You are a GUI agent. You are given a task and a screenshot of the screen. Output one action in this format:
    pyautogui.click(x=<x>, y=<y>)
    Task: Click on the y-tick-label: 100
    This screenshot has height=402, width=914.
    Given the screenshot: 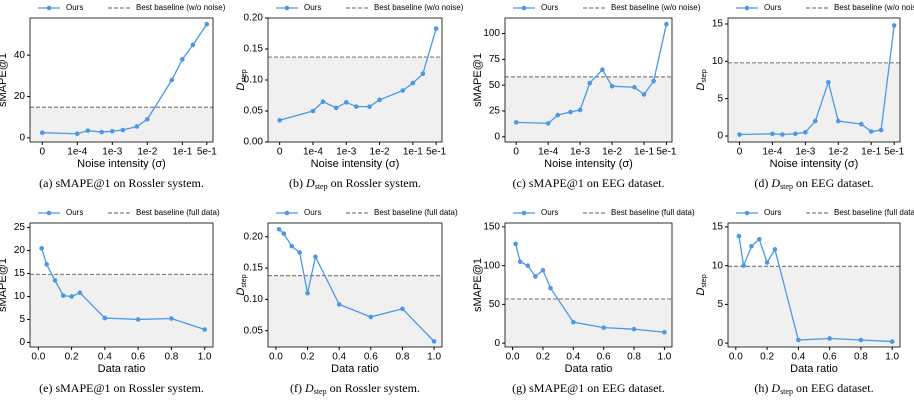 What is the action you would take?
    pyautogui.click(x=491, y=265)
    